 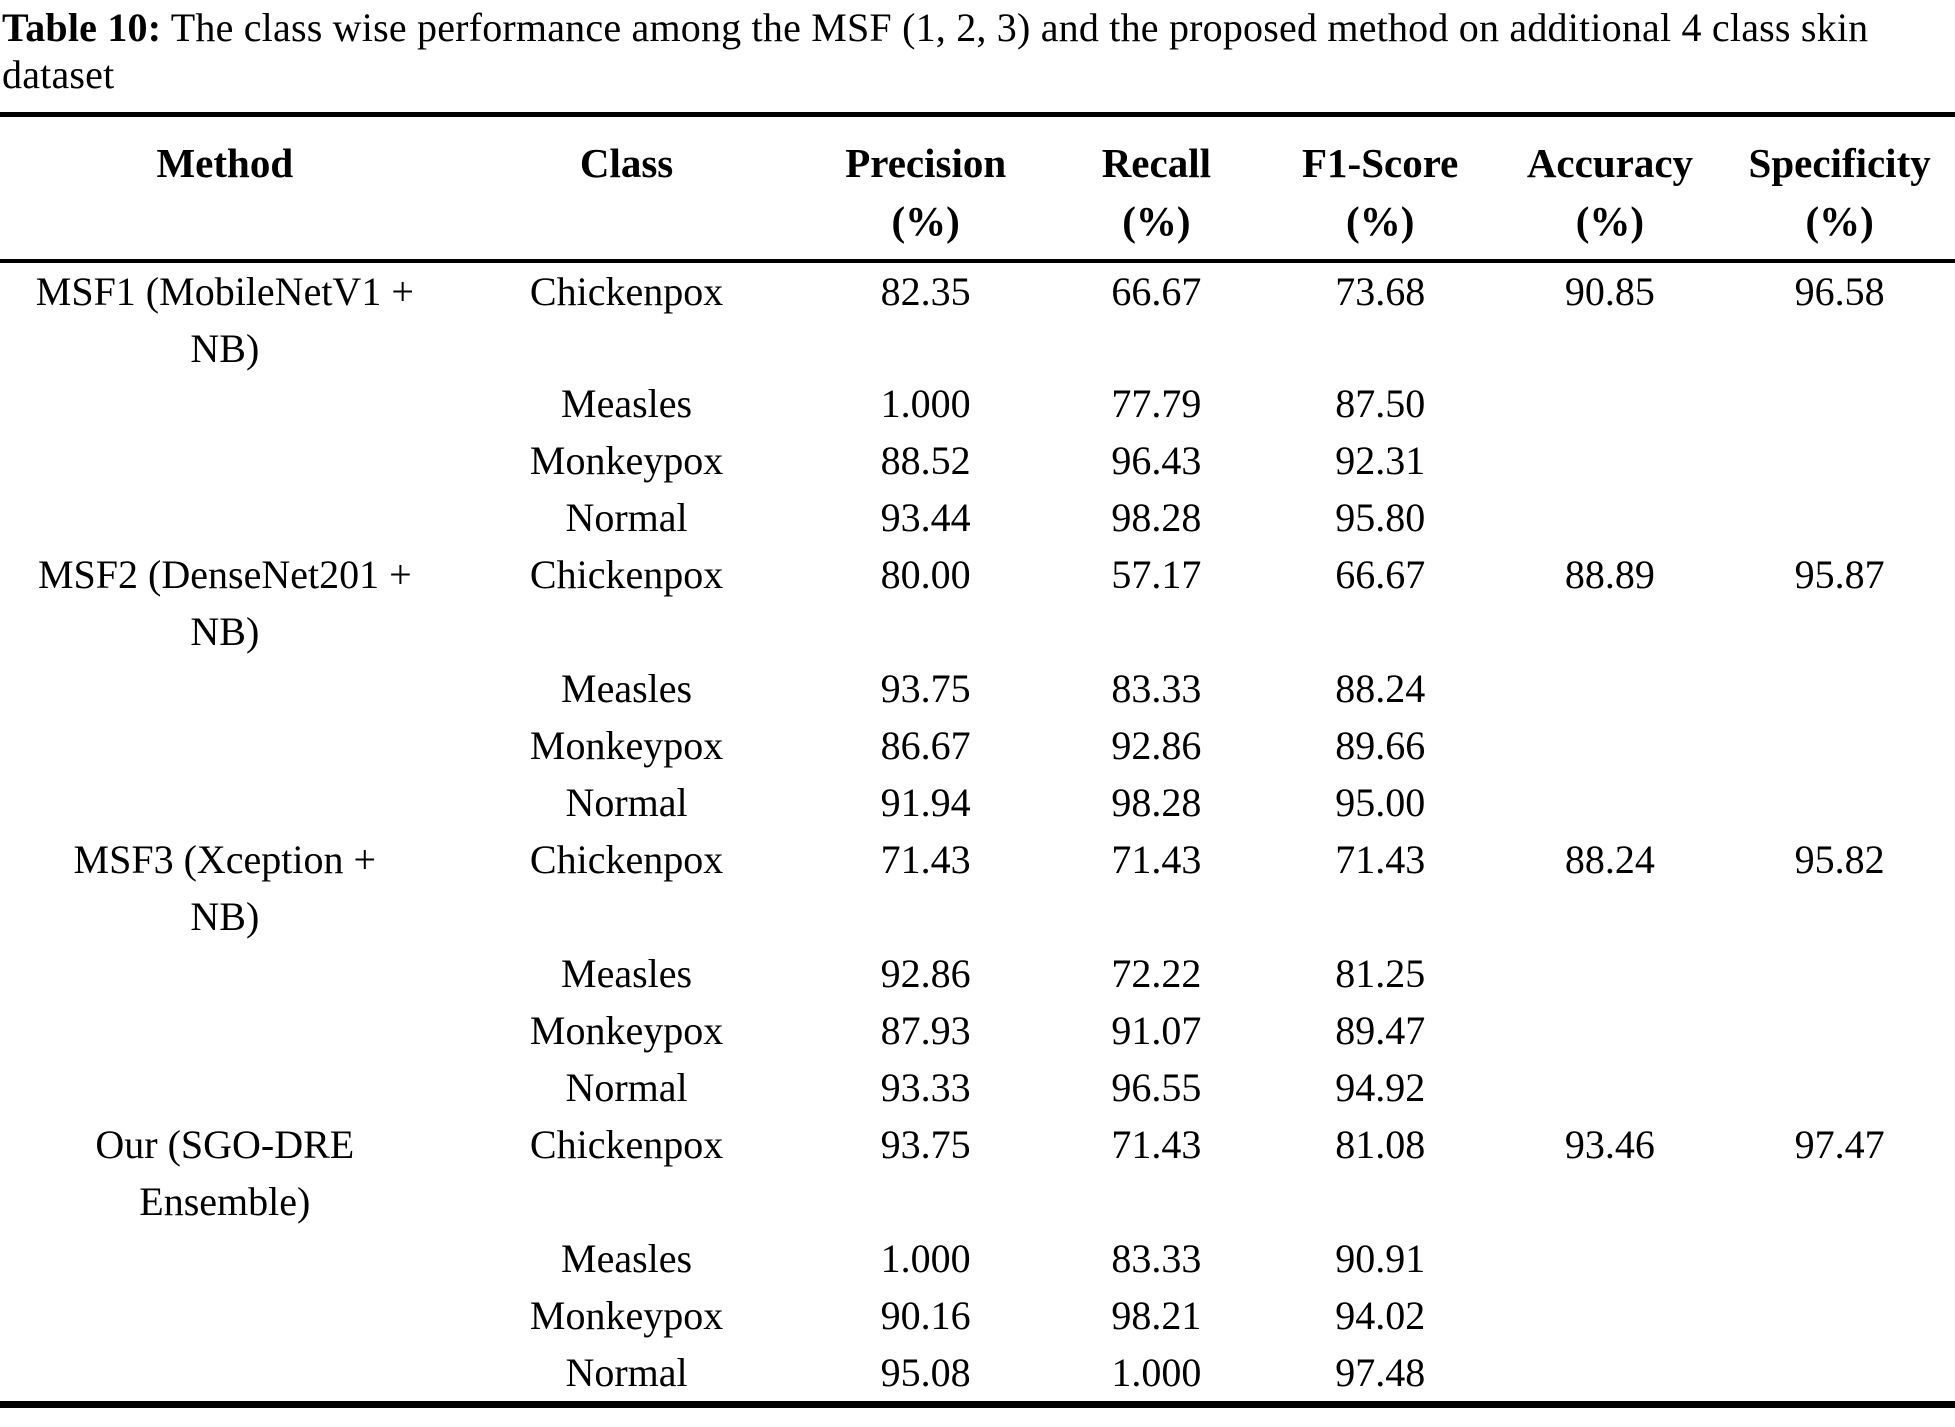 What do you see at coordinates (1156, 574) in the screenshot?
I see `recall-cell: 57.17` at bounding box center [1156, 574].